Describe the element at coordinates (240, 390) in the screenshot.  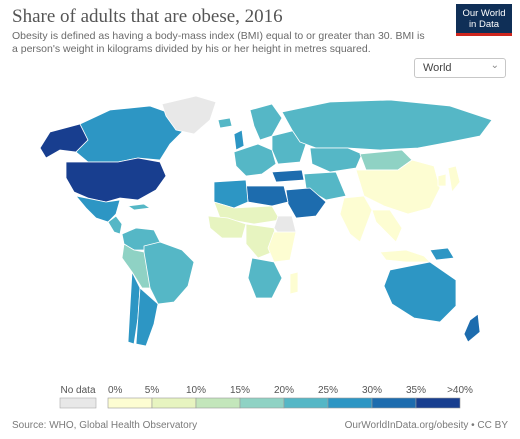
I see `legend-tick-label: 15%` at that location.